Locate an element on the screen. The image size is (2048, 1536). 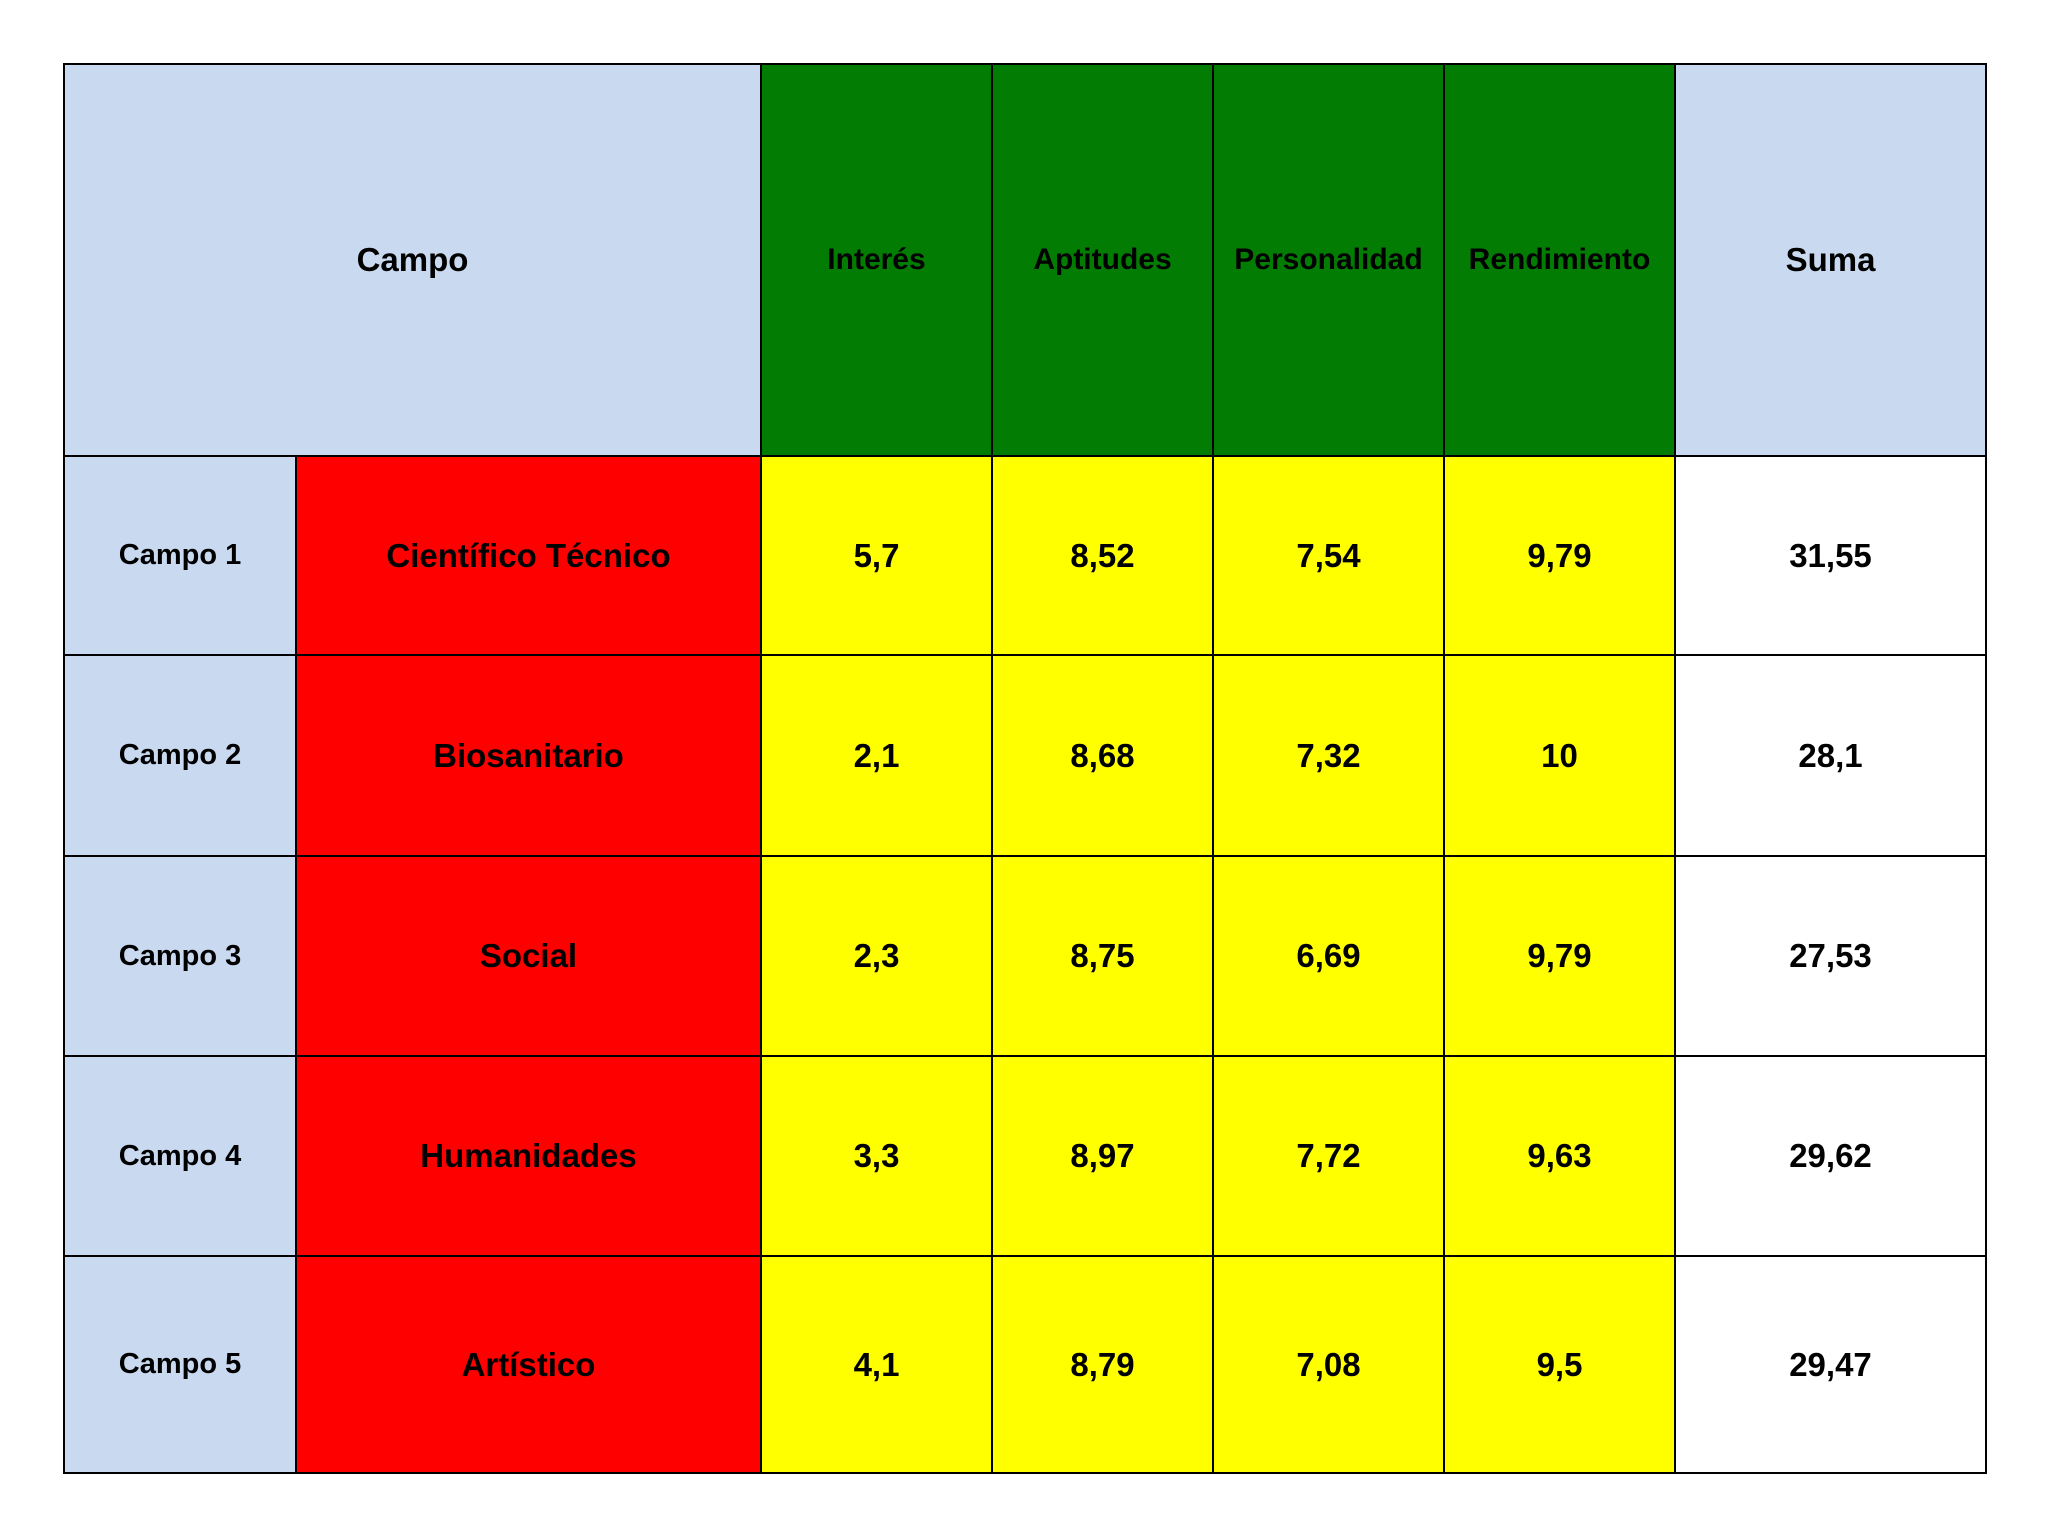
value-cell: 7,08 is located at coordinates (1328, 1364).